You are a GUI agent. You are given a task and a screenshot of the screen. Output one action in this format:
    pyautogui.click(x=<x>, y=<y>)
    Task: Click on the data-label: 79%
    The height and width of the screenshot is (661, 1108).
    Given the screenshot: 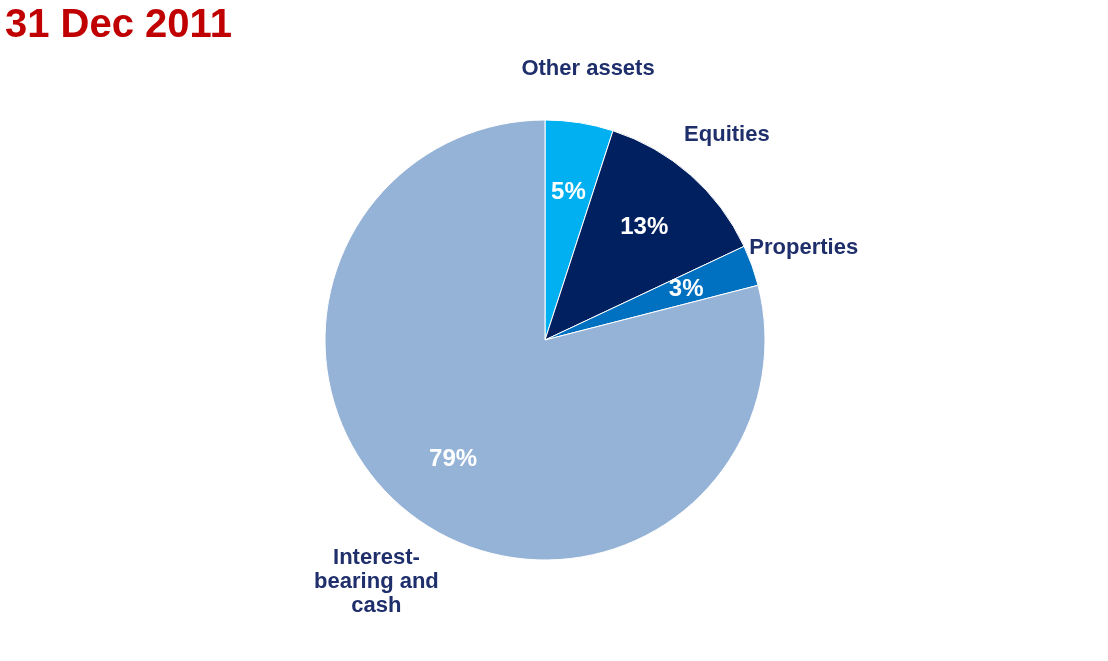 What is the action you would take?
    pyautogui.click(x=453, y=457)
    